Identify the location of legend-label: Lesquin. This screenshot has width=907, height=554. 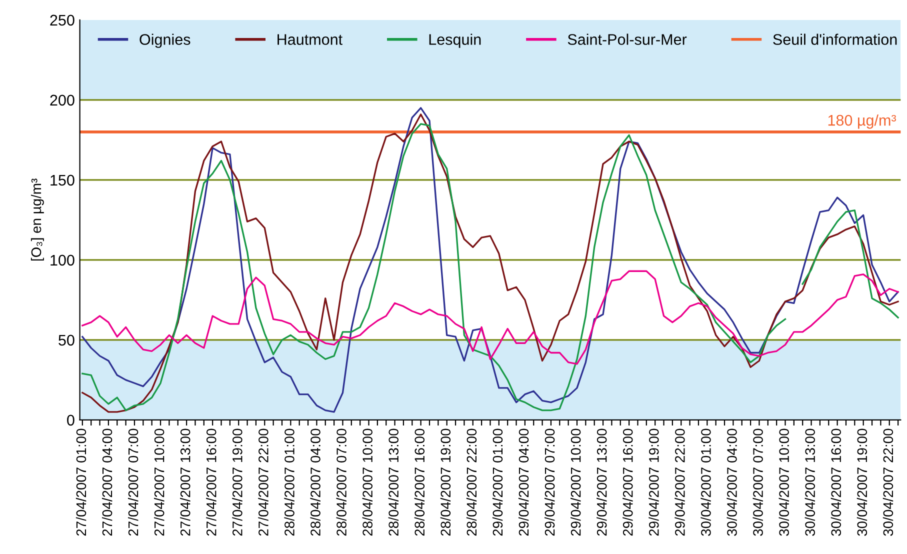
(455, 41).